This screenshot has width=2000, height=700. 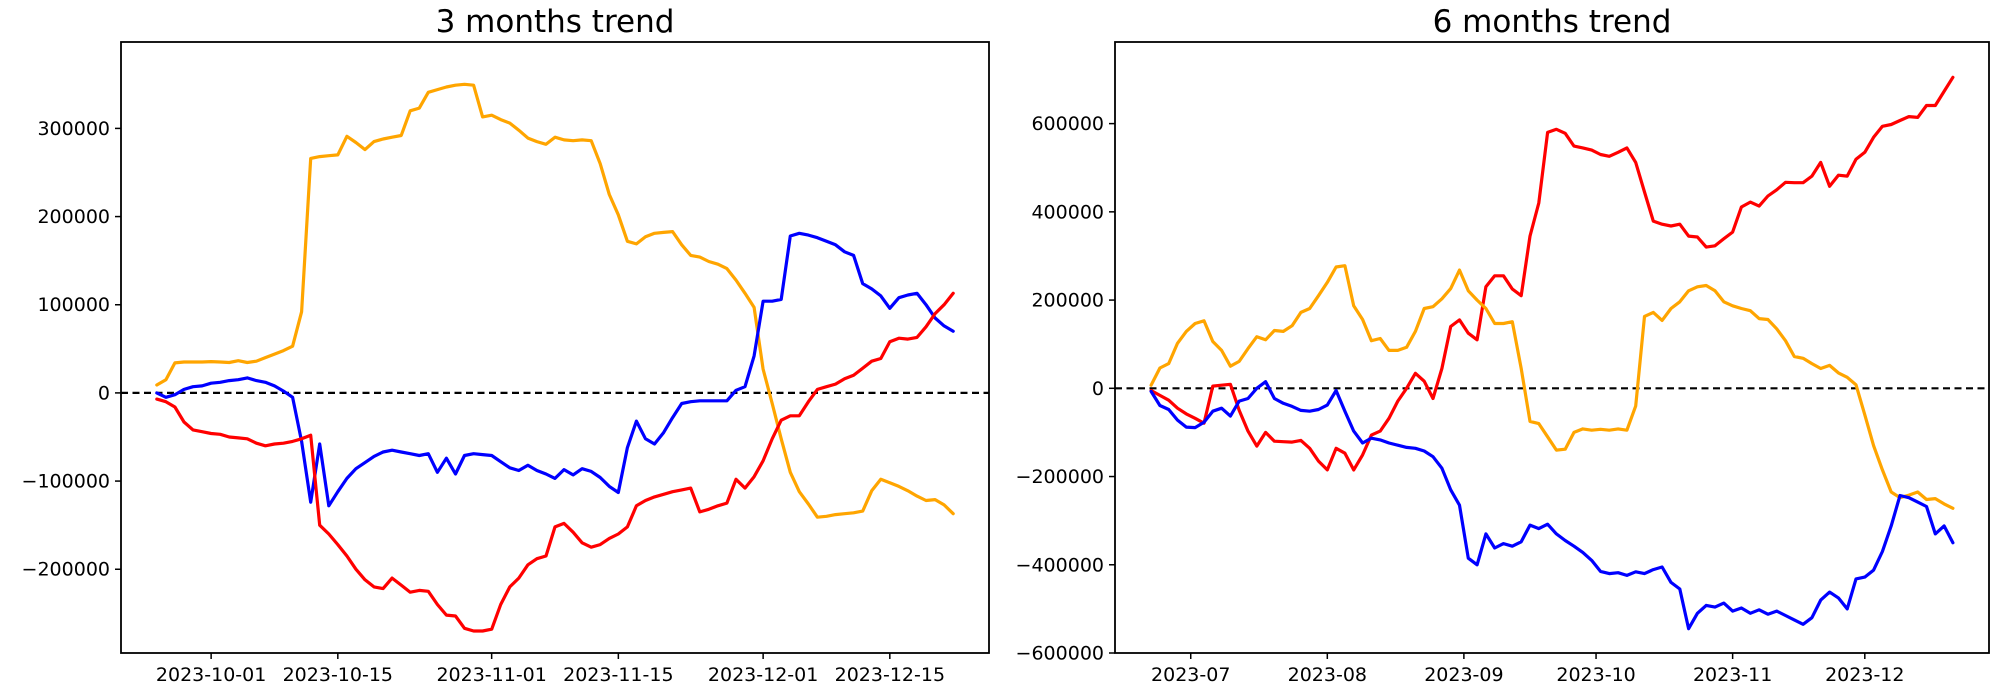 What do you see at coordinates (66, 482) in the screenshot?
I see `y-tick-label: −100000` at bounding box center [66, 482].